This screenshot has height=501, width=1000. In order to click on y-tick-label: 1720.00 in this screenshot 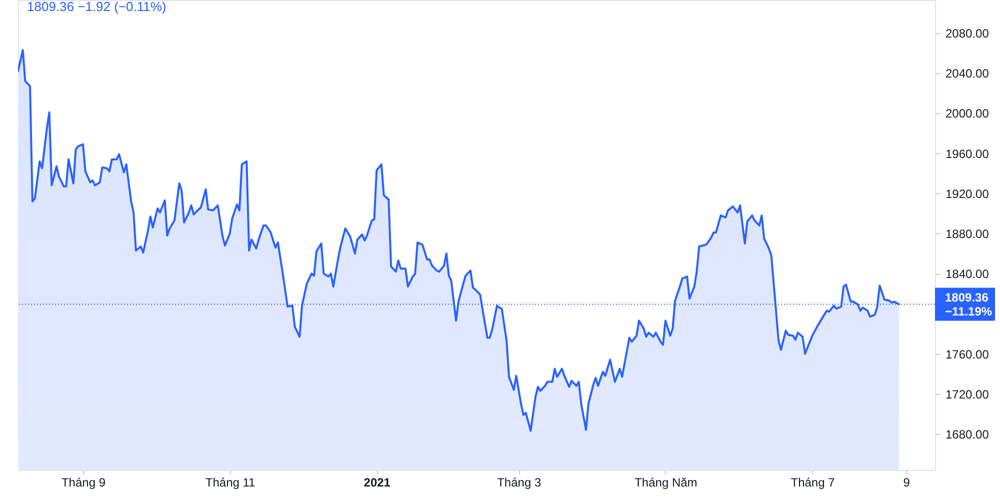, I will do `click(968, 394)`.